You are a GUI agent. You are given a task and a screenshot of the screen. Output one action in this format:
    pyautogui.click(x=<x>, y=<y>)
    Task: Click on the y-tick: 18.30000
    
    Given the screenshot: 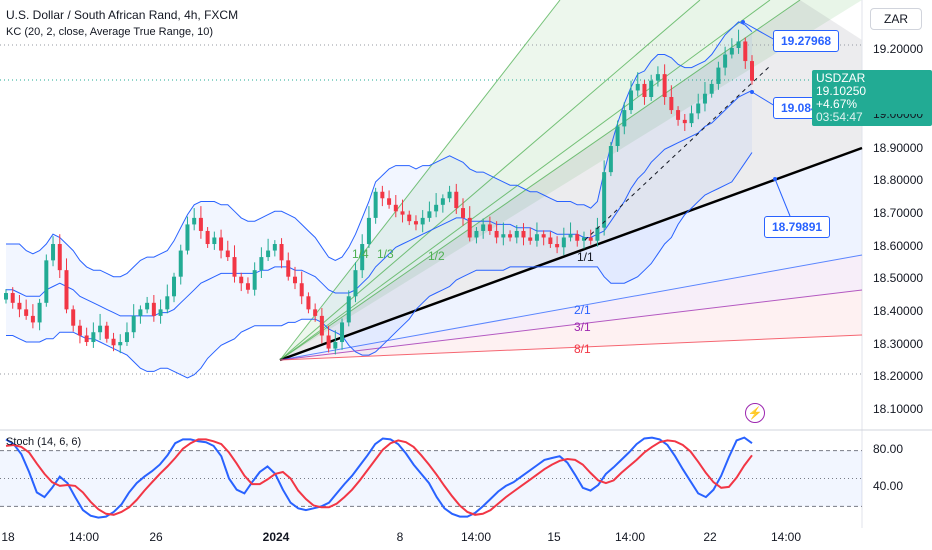 What is the action you would take?
    pyautogui.click(x=898, y=344)
    